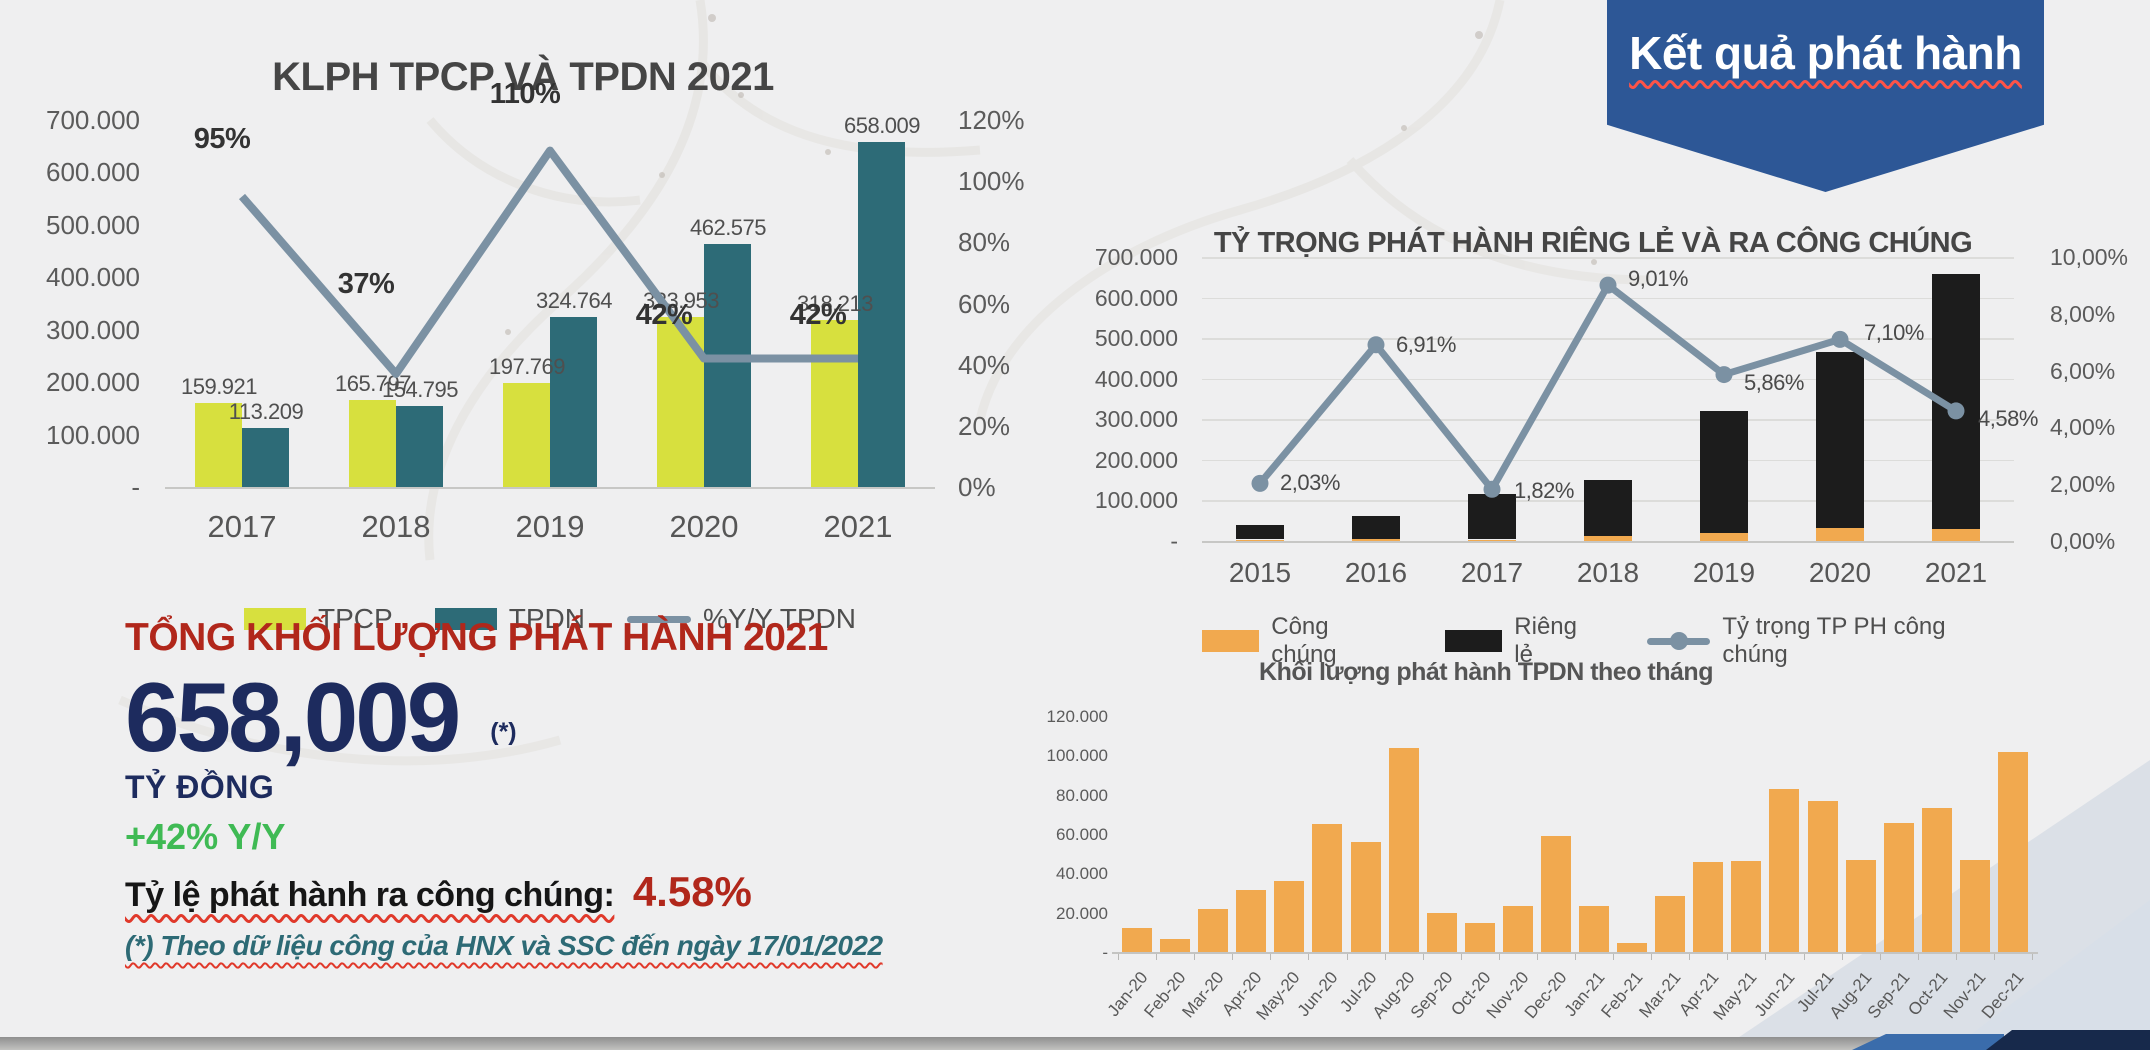  I want to click on chart1-bar-value-tpdn: 113.209, so click(266, 411).